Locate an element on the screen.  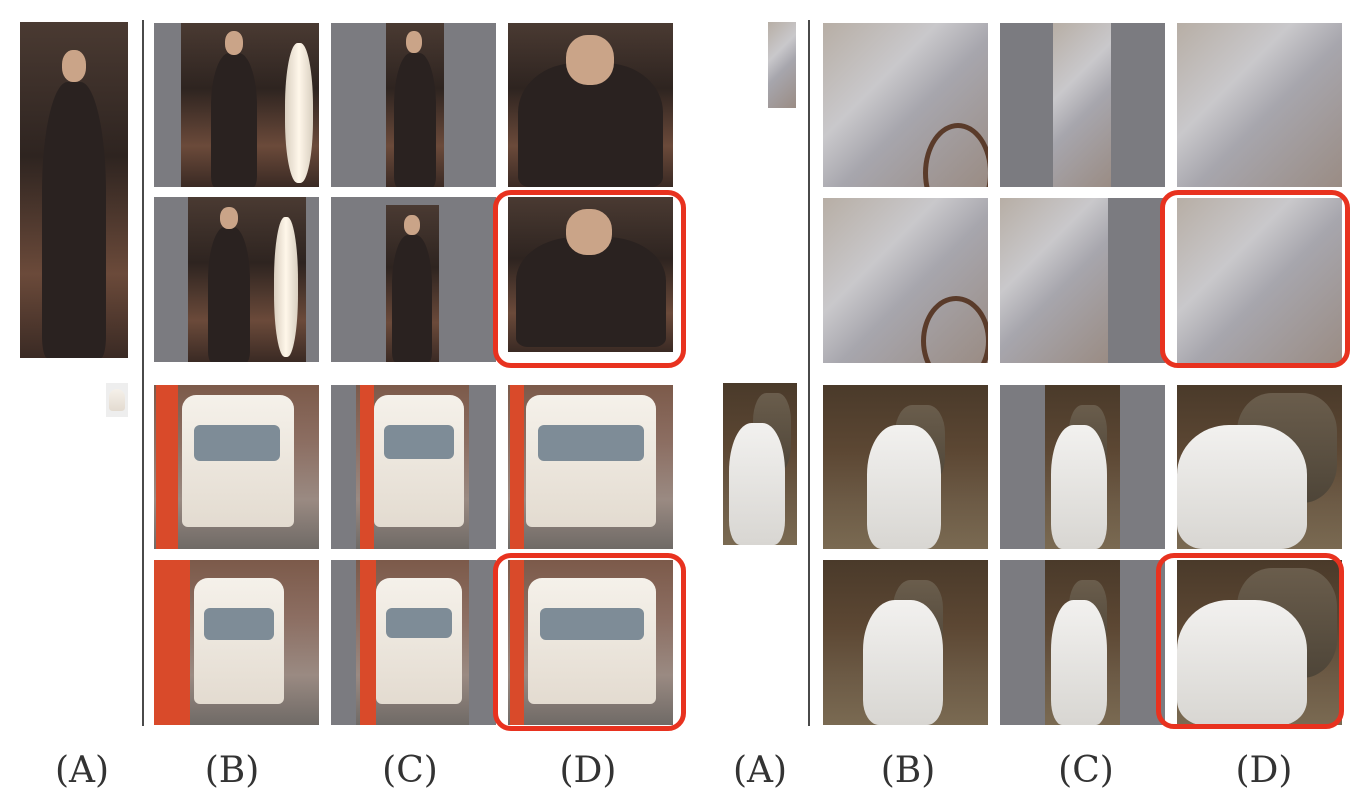
tile-person-d2 is located at coordinates (590, 274).